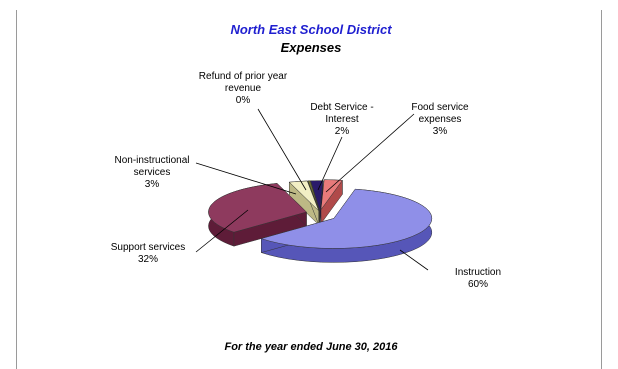 This screenshot has width=618, height=369. I want to click on pie-slice-support-services, so click(257, 214).